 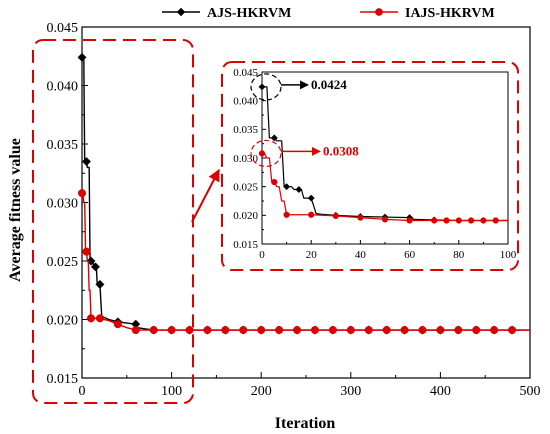 I want to click on inset-x-tick-label: 80, so click(x=459, y=255).